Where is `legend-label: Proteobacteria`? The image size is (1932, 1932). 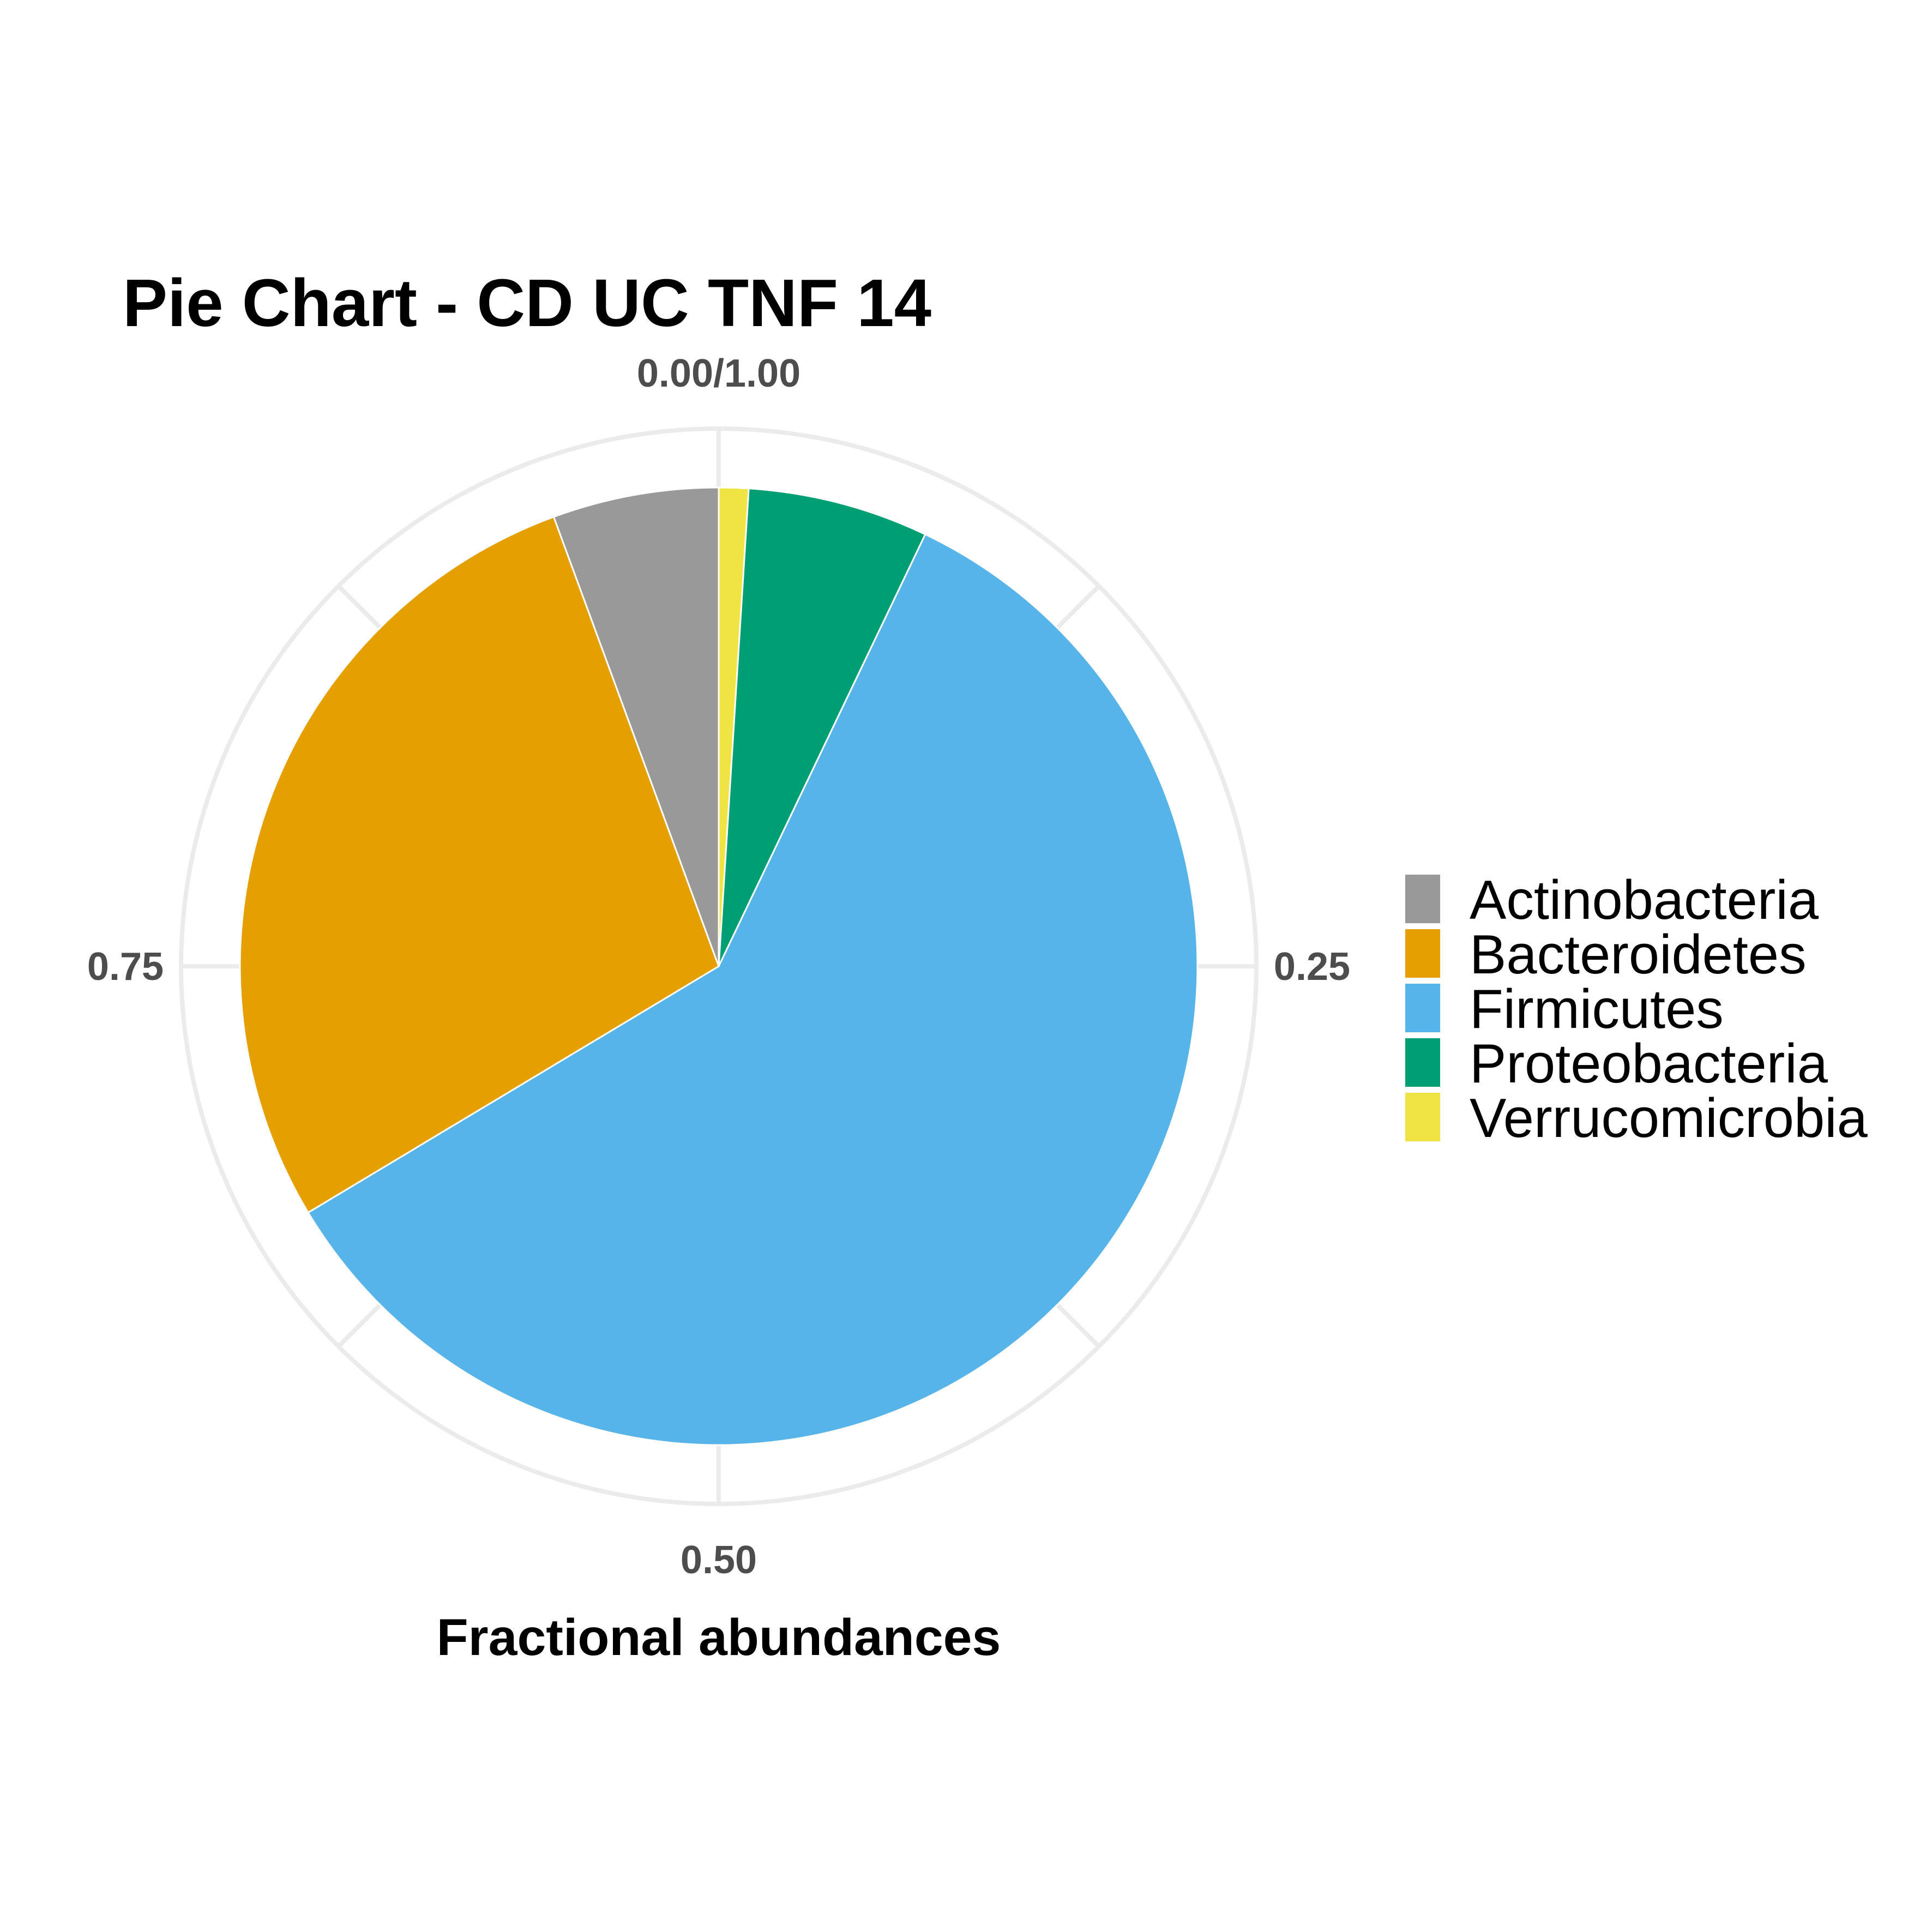
legend-label: Proteobacteria is located at coordinates (1649, 1063).